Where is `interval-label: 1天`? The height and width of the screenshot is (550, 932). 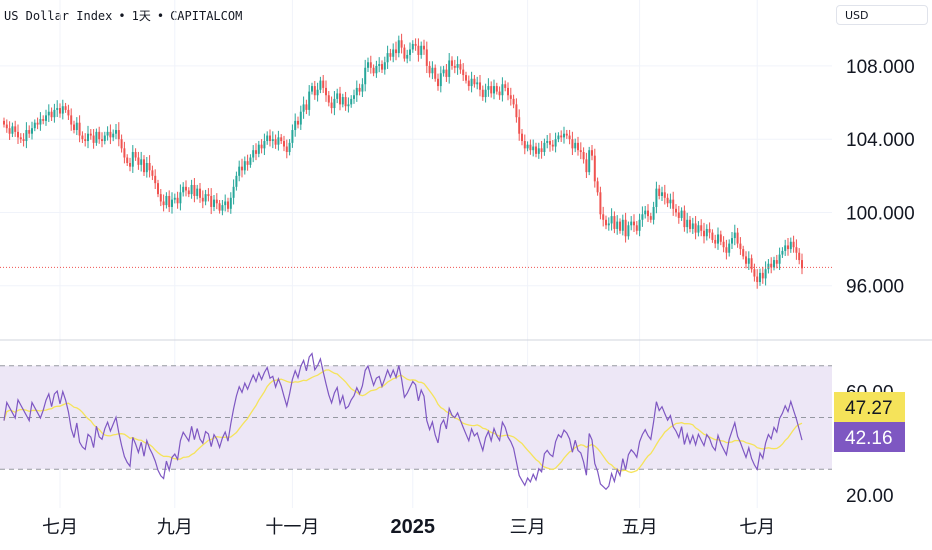
interval-label: 1天 is located at coordinates (141, 16).